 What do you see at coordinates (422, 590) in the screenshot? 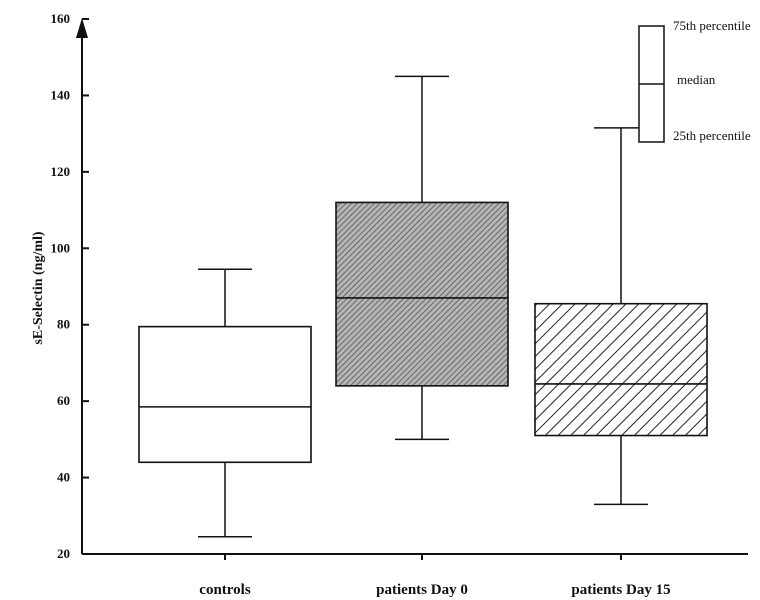
I see `category-label: patients Day 0` at bounding box center [422, 590].